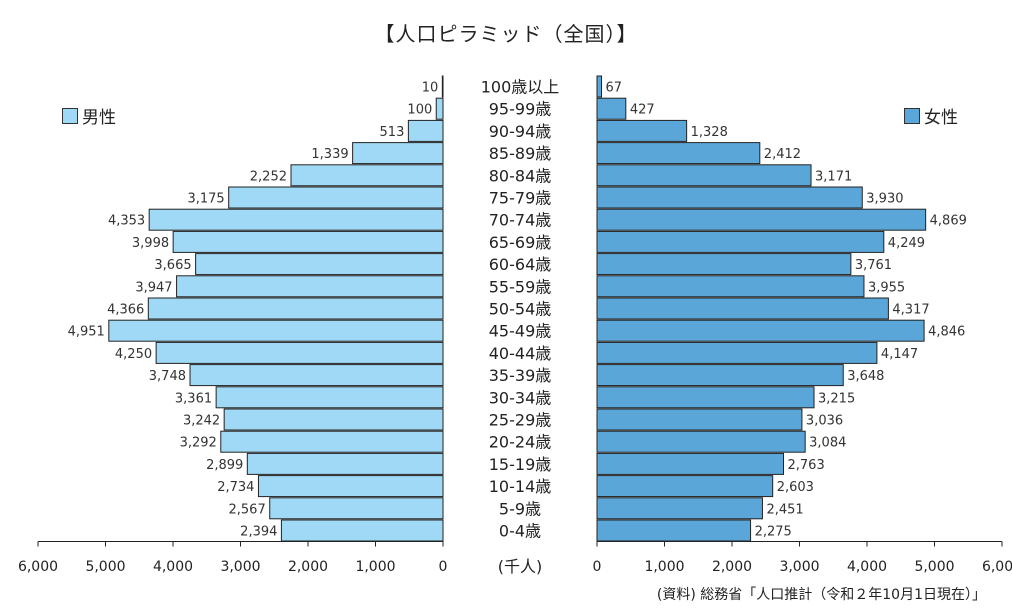  Describe the element at coordinates (806, 465) in the screenshot. I see `data-label-female: 2,763` at that location.